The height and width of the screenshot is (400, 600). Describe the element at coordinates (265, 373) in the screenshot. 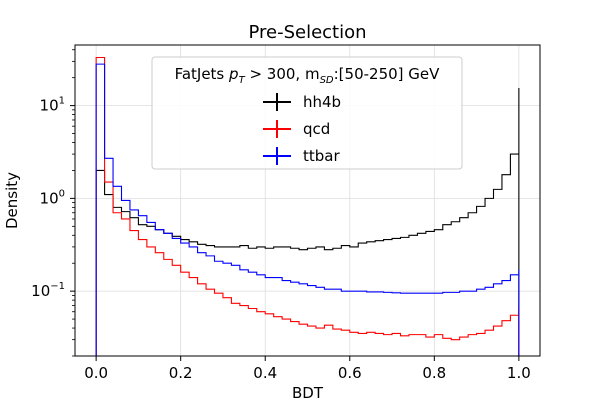

I see `x-tick-label: 0.4` at that location.